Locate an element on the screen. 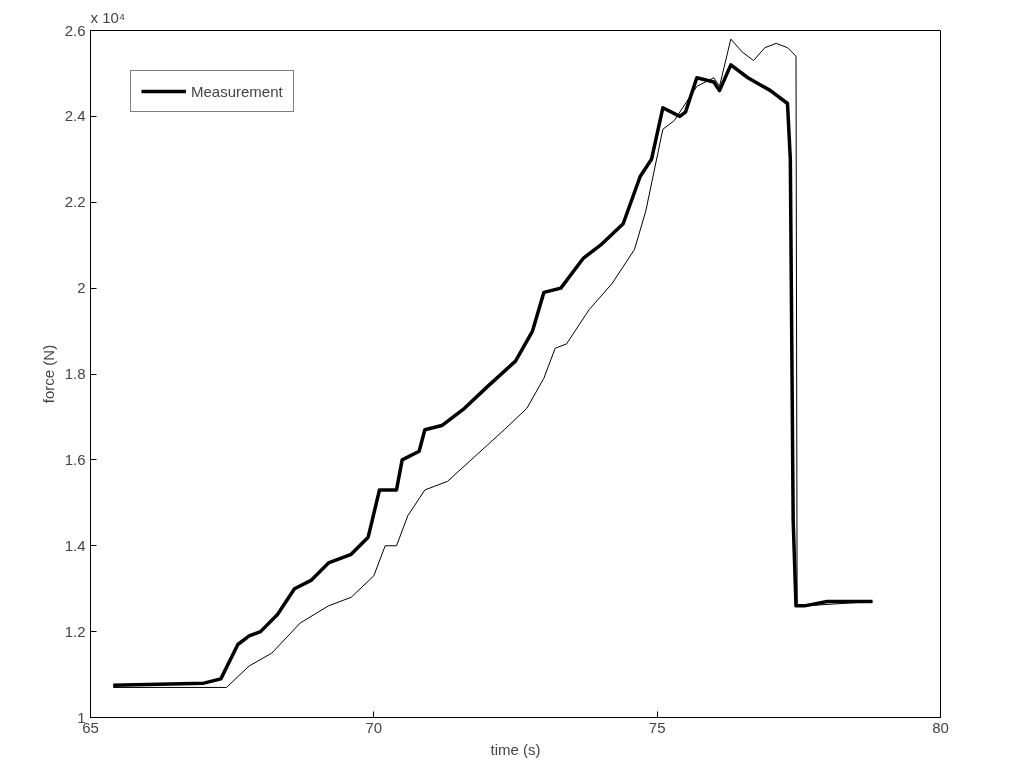 The width and height of the screenshot is (1027, 784). y-tick-label: 2.2 is located at coordinates (75, 202).